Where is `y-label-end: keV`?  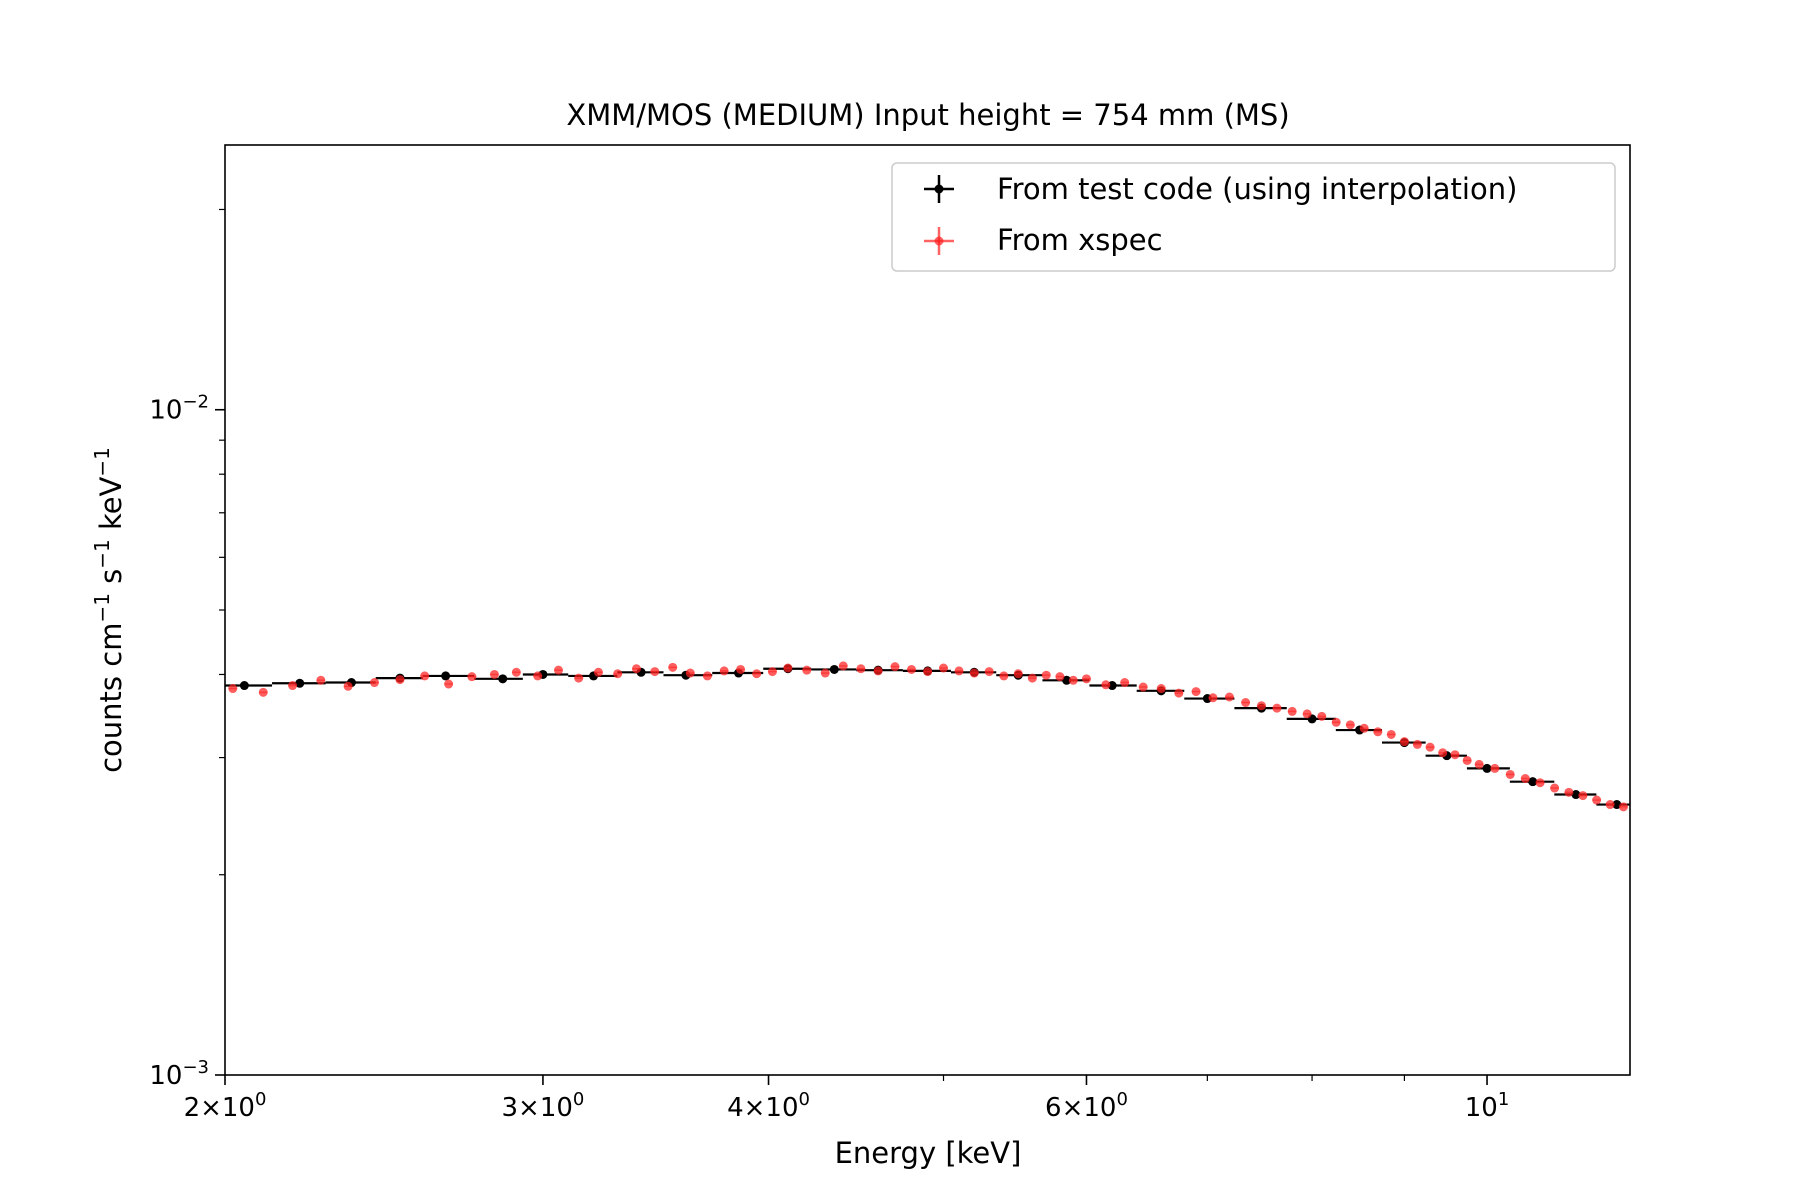
y-label-end: keV is located at coordinates (111, 507).